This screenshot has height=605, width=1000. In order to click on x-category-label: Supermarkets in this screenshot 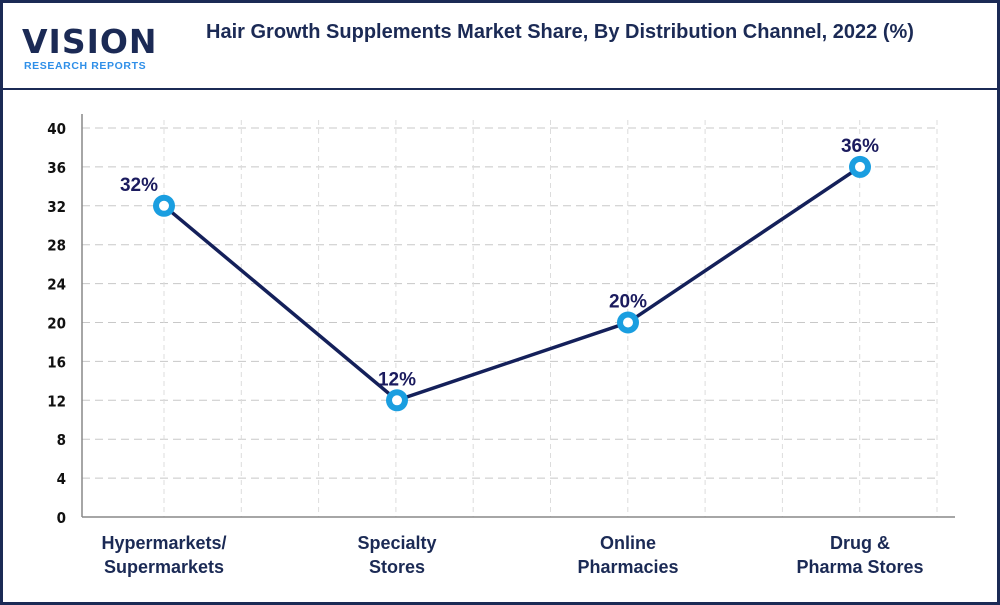, I will do `click(164, 567)`.